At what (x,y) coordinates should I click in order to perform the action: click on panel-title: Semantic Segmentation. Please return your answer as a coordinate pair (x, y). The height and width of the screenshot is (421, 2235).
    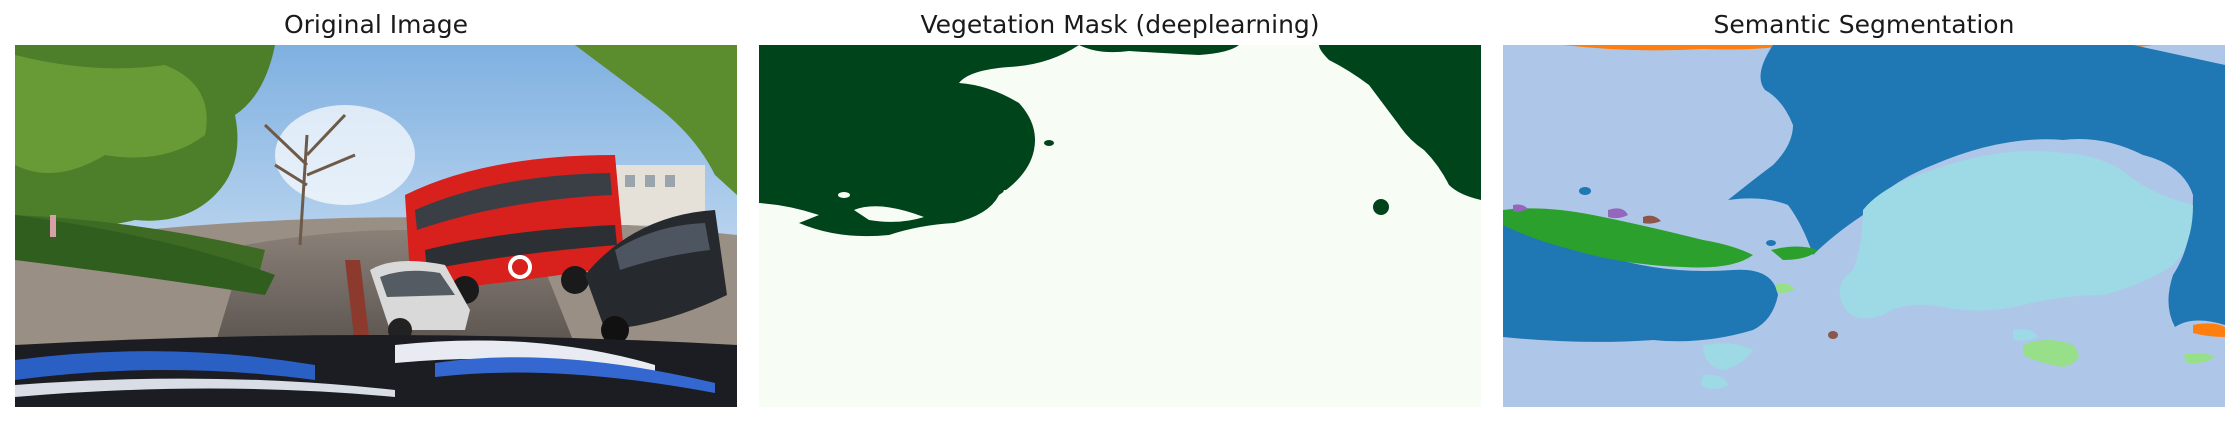
    Looking at the image, I should click on (1864, 24).